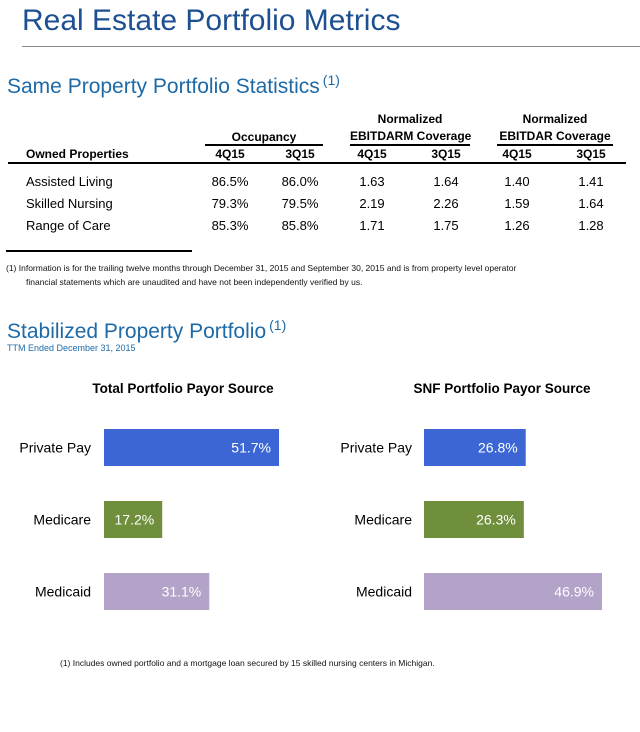 The image size is (640, 732). What do you see at coordinates (300, 225) in the screenshot?
I see `cell-value: 85.8%` at bounding box center [300, 225].